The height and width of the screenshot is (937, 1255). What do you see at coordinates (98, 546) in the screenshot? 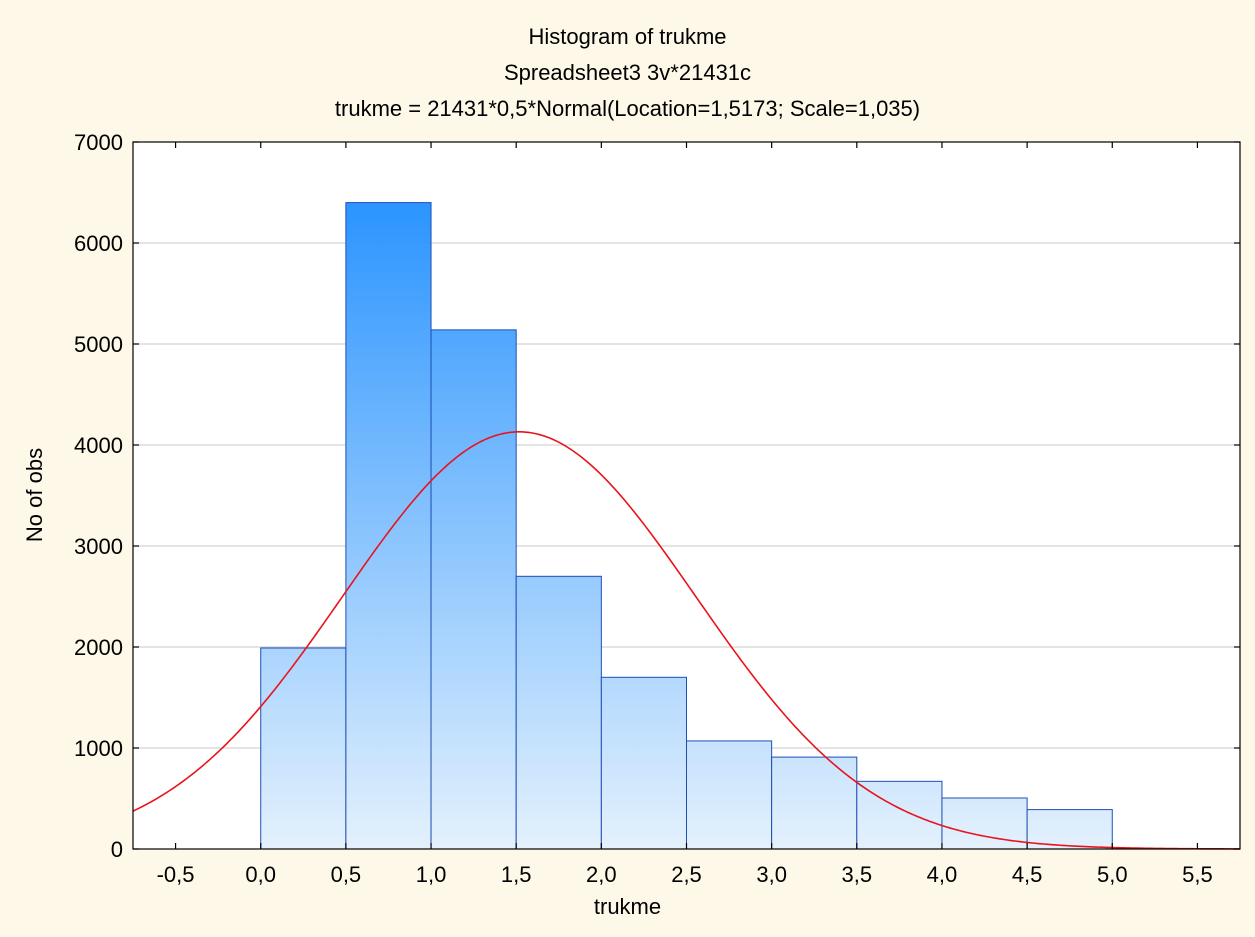
I see `y-tick-label-3: 3000` at bounding box center [98, 546].